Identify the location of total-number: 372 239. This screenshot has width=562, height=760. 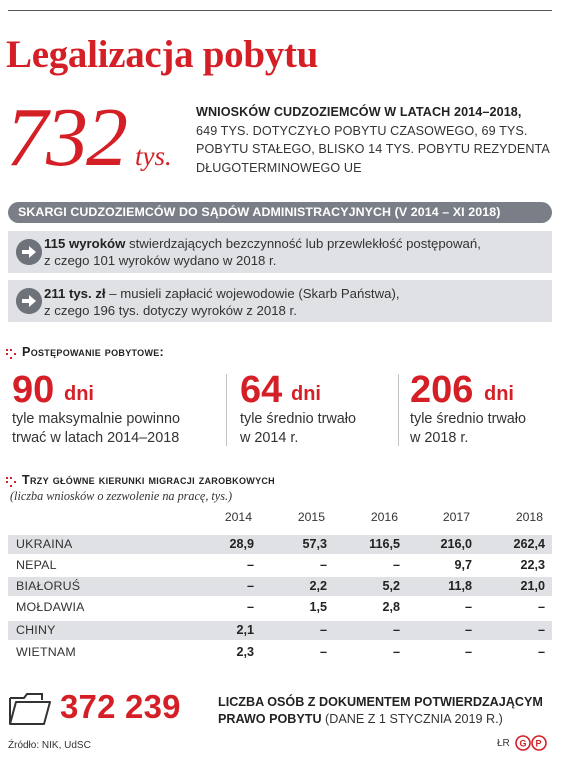
(120, 706).